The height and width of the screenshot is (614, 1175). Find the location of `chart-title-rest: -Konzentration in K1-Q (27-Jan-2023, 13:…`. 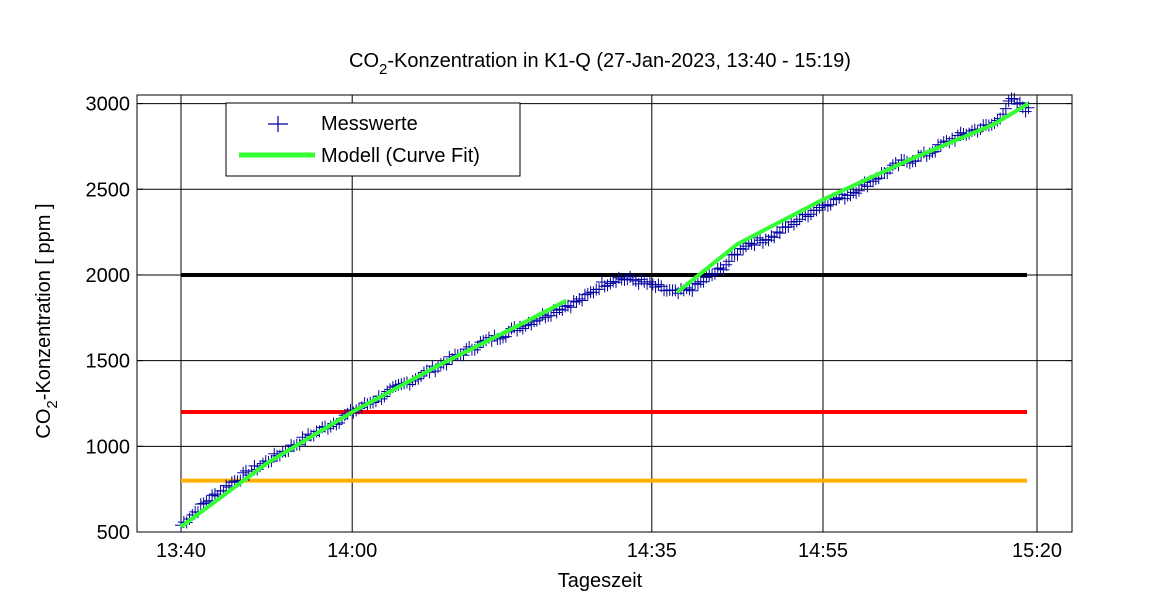

chart-title-rest: -Konzentration in K1-Q (27-Jan-2023, 13:… is located at coordinates (619, 61).